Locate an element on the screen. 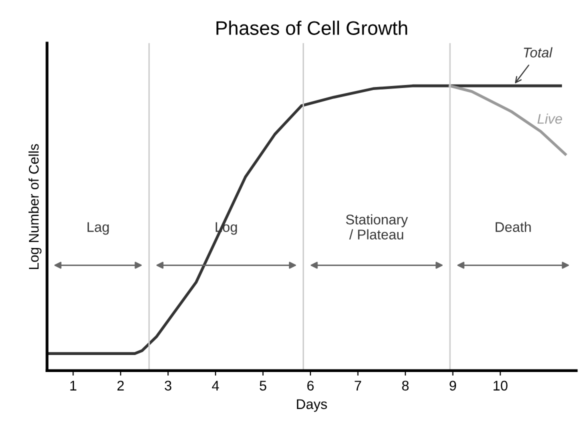  x-tick-label: 7 is located at coordinates (358, 385).